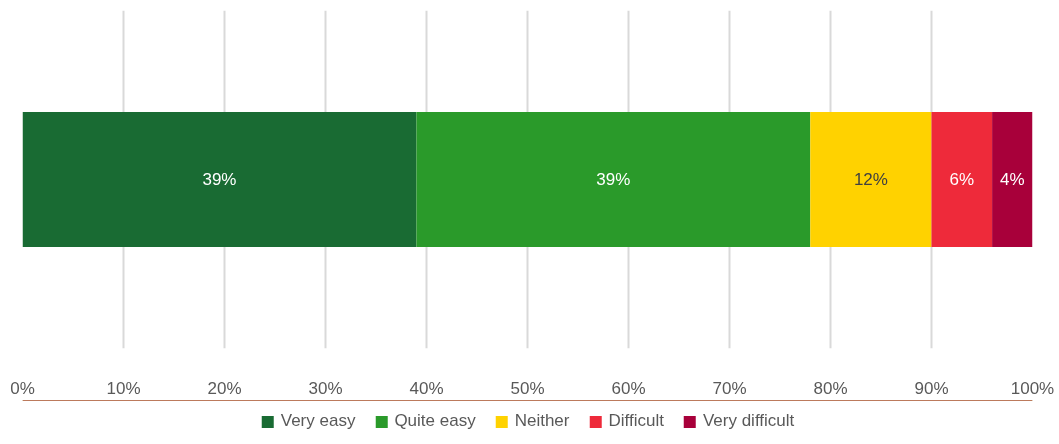  I want to click on legend-label: Neither, so click(542, 421).